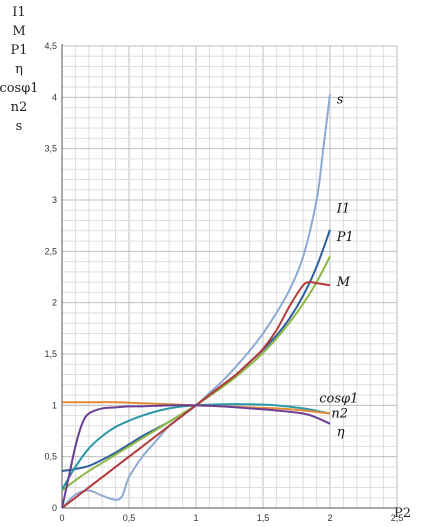 Image resolution: width=423 pixels, height=527 pixels. Describe the element at coordinates (54, 97) in the screenshot. I see `y-tick-label: 4` at that location.